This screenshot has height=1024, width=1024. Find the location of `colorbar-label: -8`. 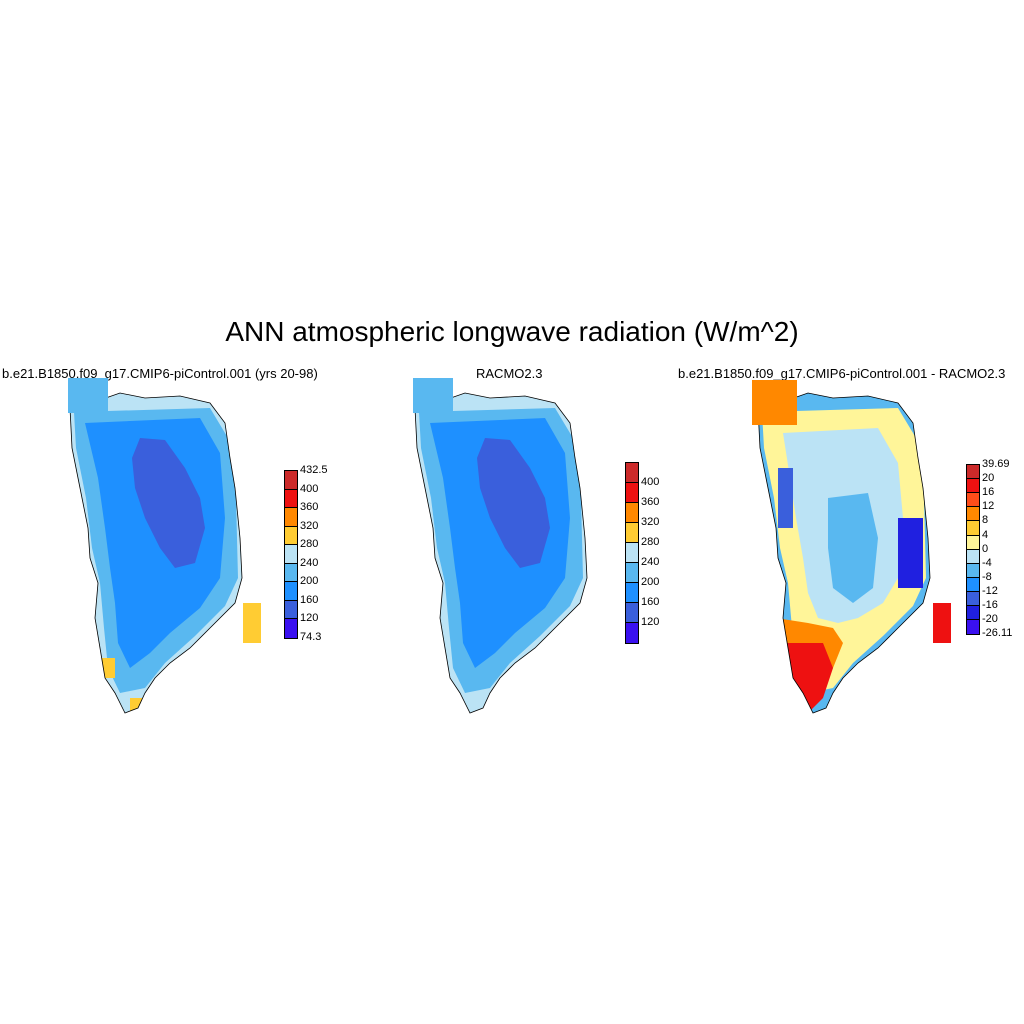

colorbar-label: -8 is located at coordinates (987, 576).